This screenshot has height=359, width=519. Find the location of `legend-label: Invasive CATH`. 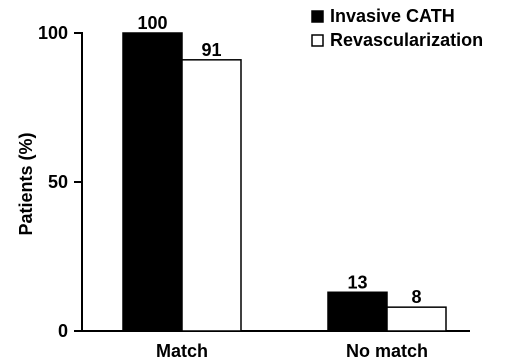

legend-label: Invasive CATH is located at coordinates (392, 16).